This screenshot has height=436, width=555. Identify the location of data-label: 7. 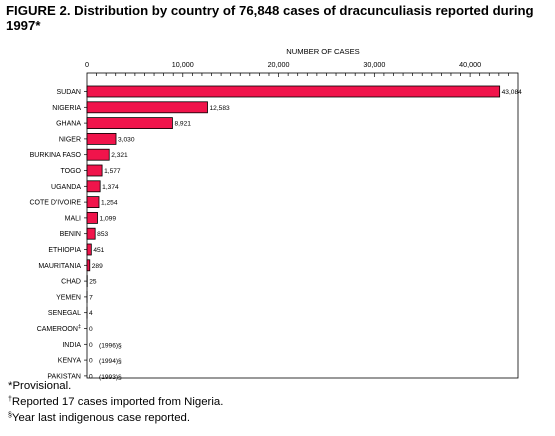
(91, 297).